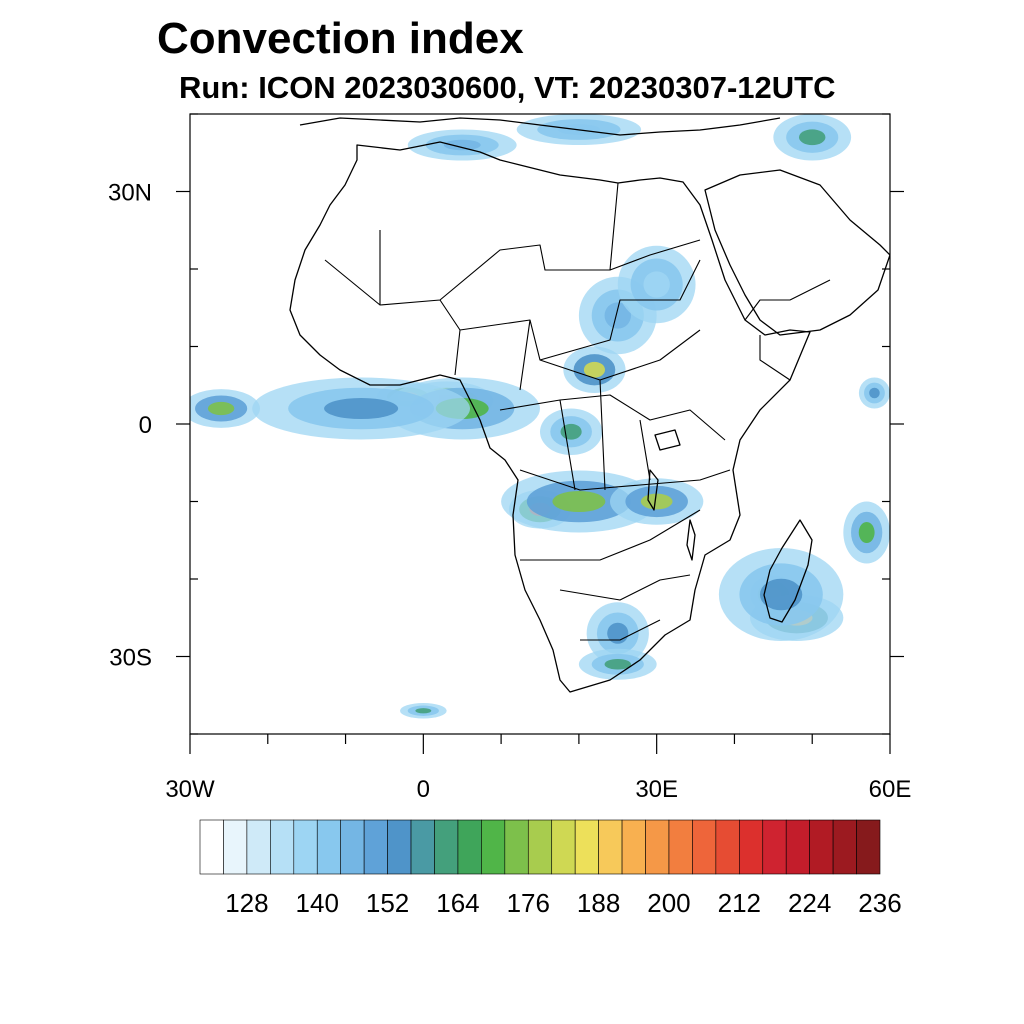 The width and height of the screenshot is (1024, 1024). I want to click on madagascar-coastline, so click(788, 571).